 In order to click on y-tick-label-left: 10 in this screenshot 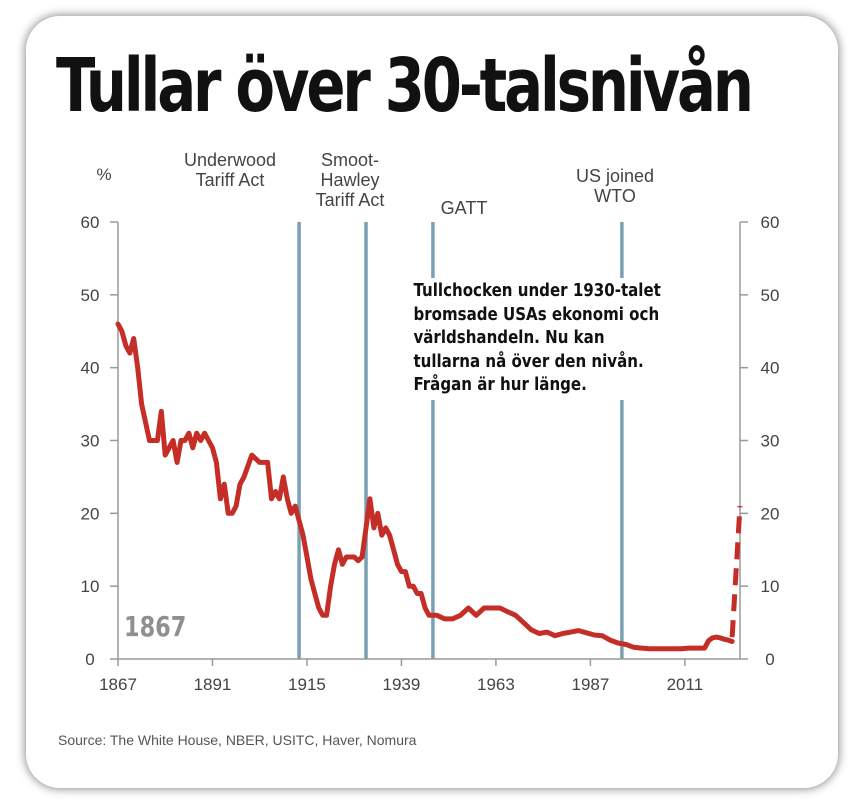, I will do `click(90, 586)`.